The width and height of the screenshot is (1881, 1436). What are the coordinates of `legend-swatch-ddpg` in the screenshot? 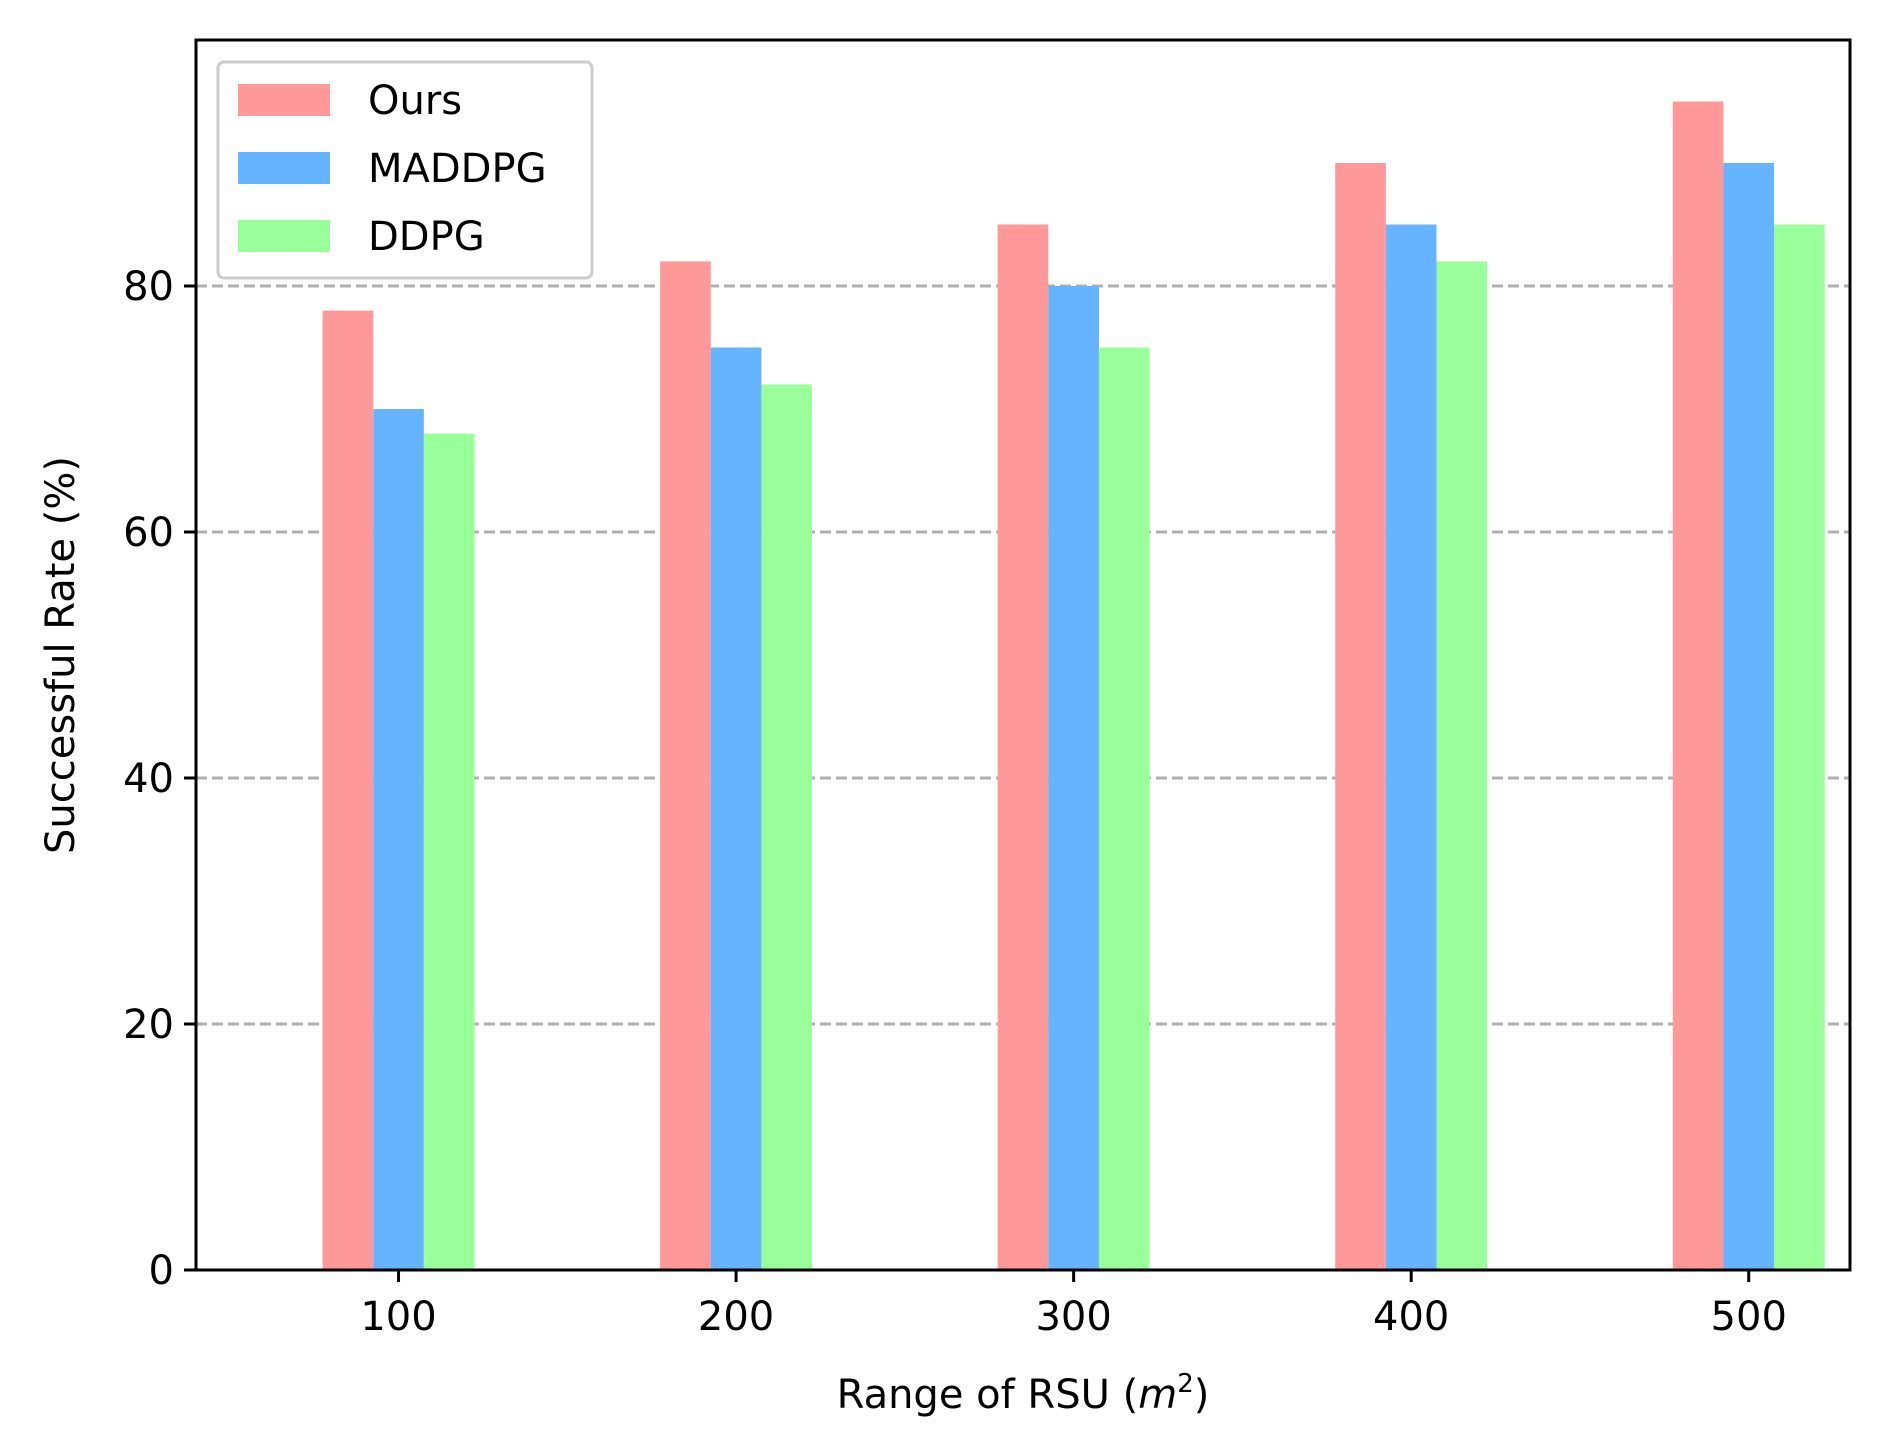 It's located at (284, 236).